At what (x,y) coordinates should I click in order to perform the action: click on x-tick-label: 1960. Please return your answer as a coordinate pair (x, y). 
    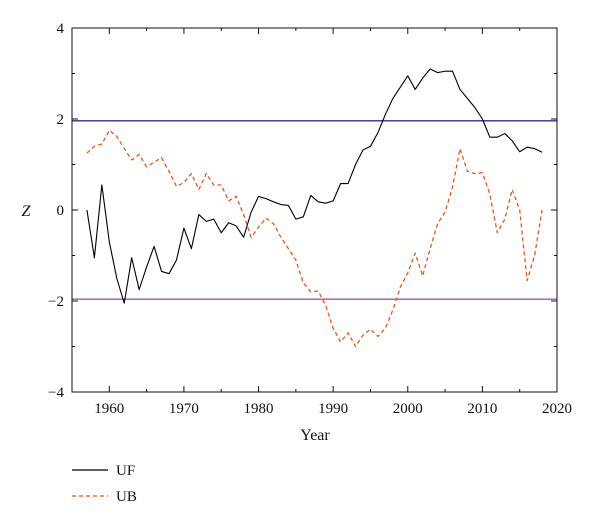
    Looking at the image, I should click on (109, 409).